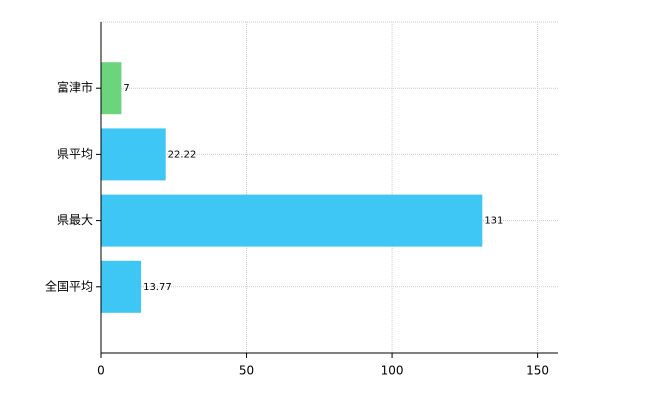 Image resolution: width=650 pixels, height=400 pixels. What do you see at coordinates (392, 371) in the screenshot?
I see `x-tick-label: 100` at bounding box center [392, 371].